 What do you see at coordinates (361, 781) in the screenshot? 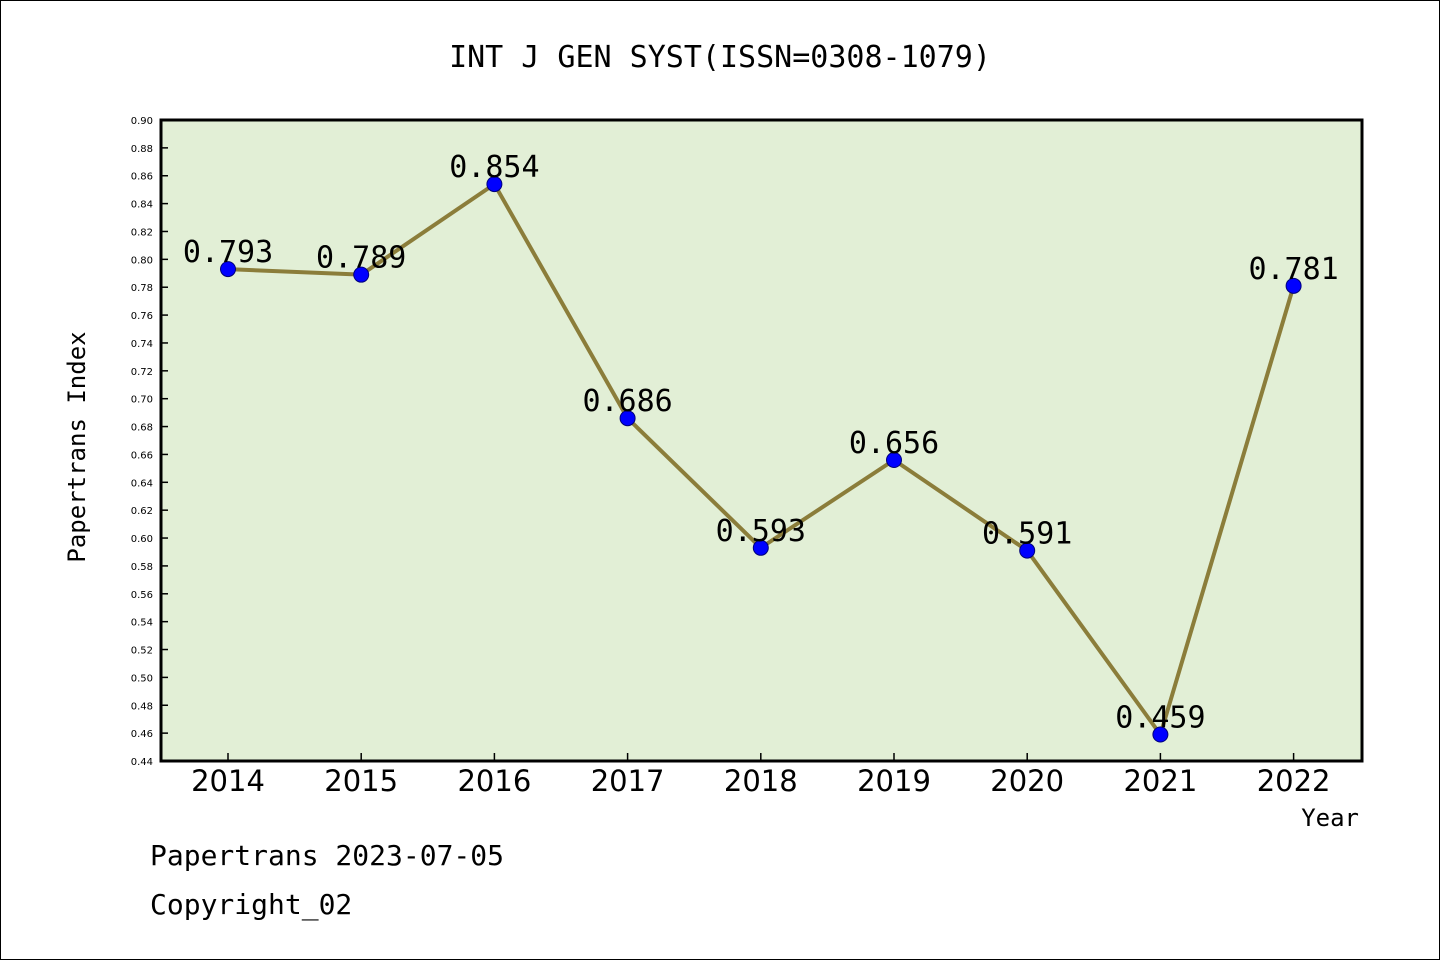
I see `x-tick-label: 2015` at bounding box center [361, 781].